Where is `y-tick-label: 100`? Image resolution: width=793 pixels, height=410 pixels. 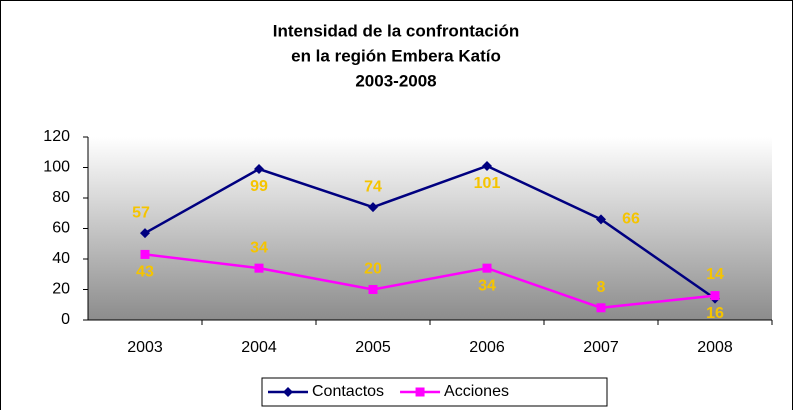
y-tick-label: 100 is located at coordinates (56, 167).